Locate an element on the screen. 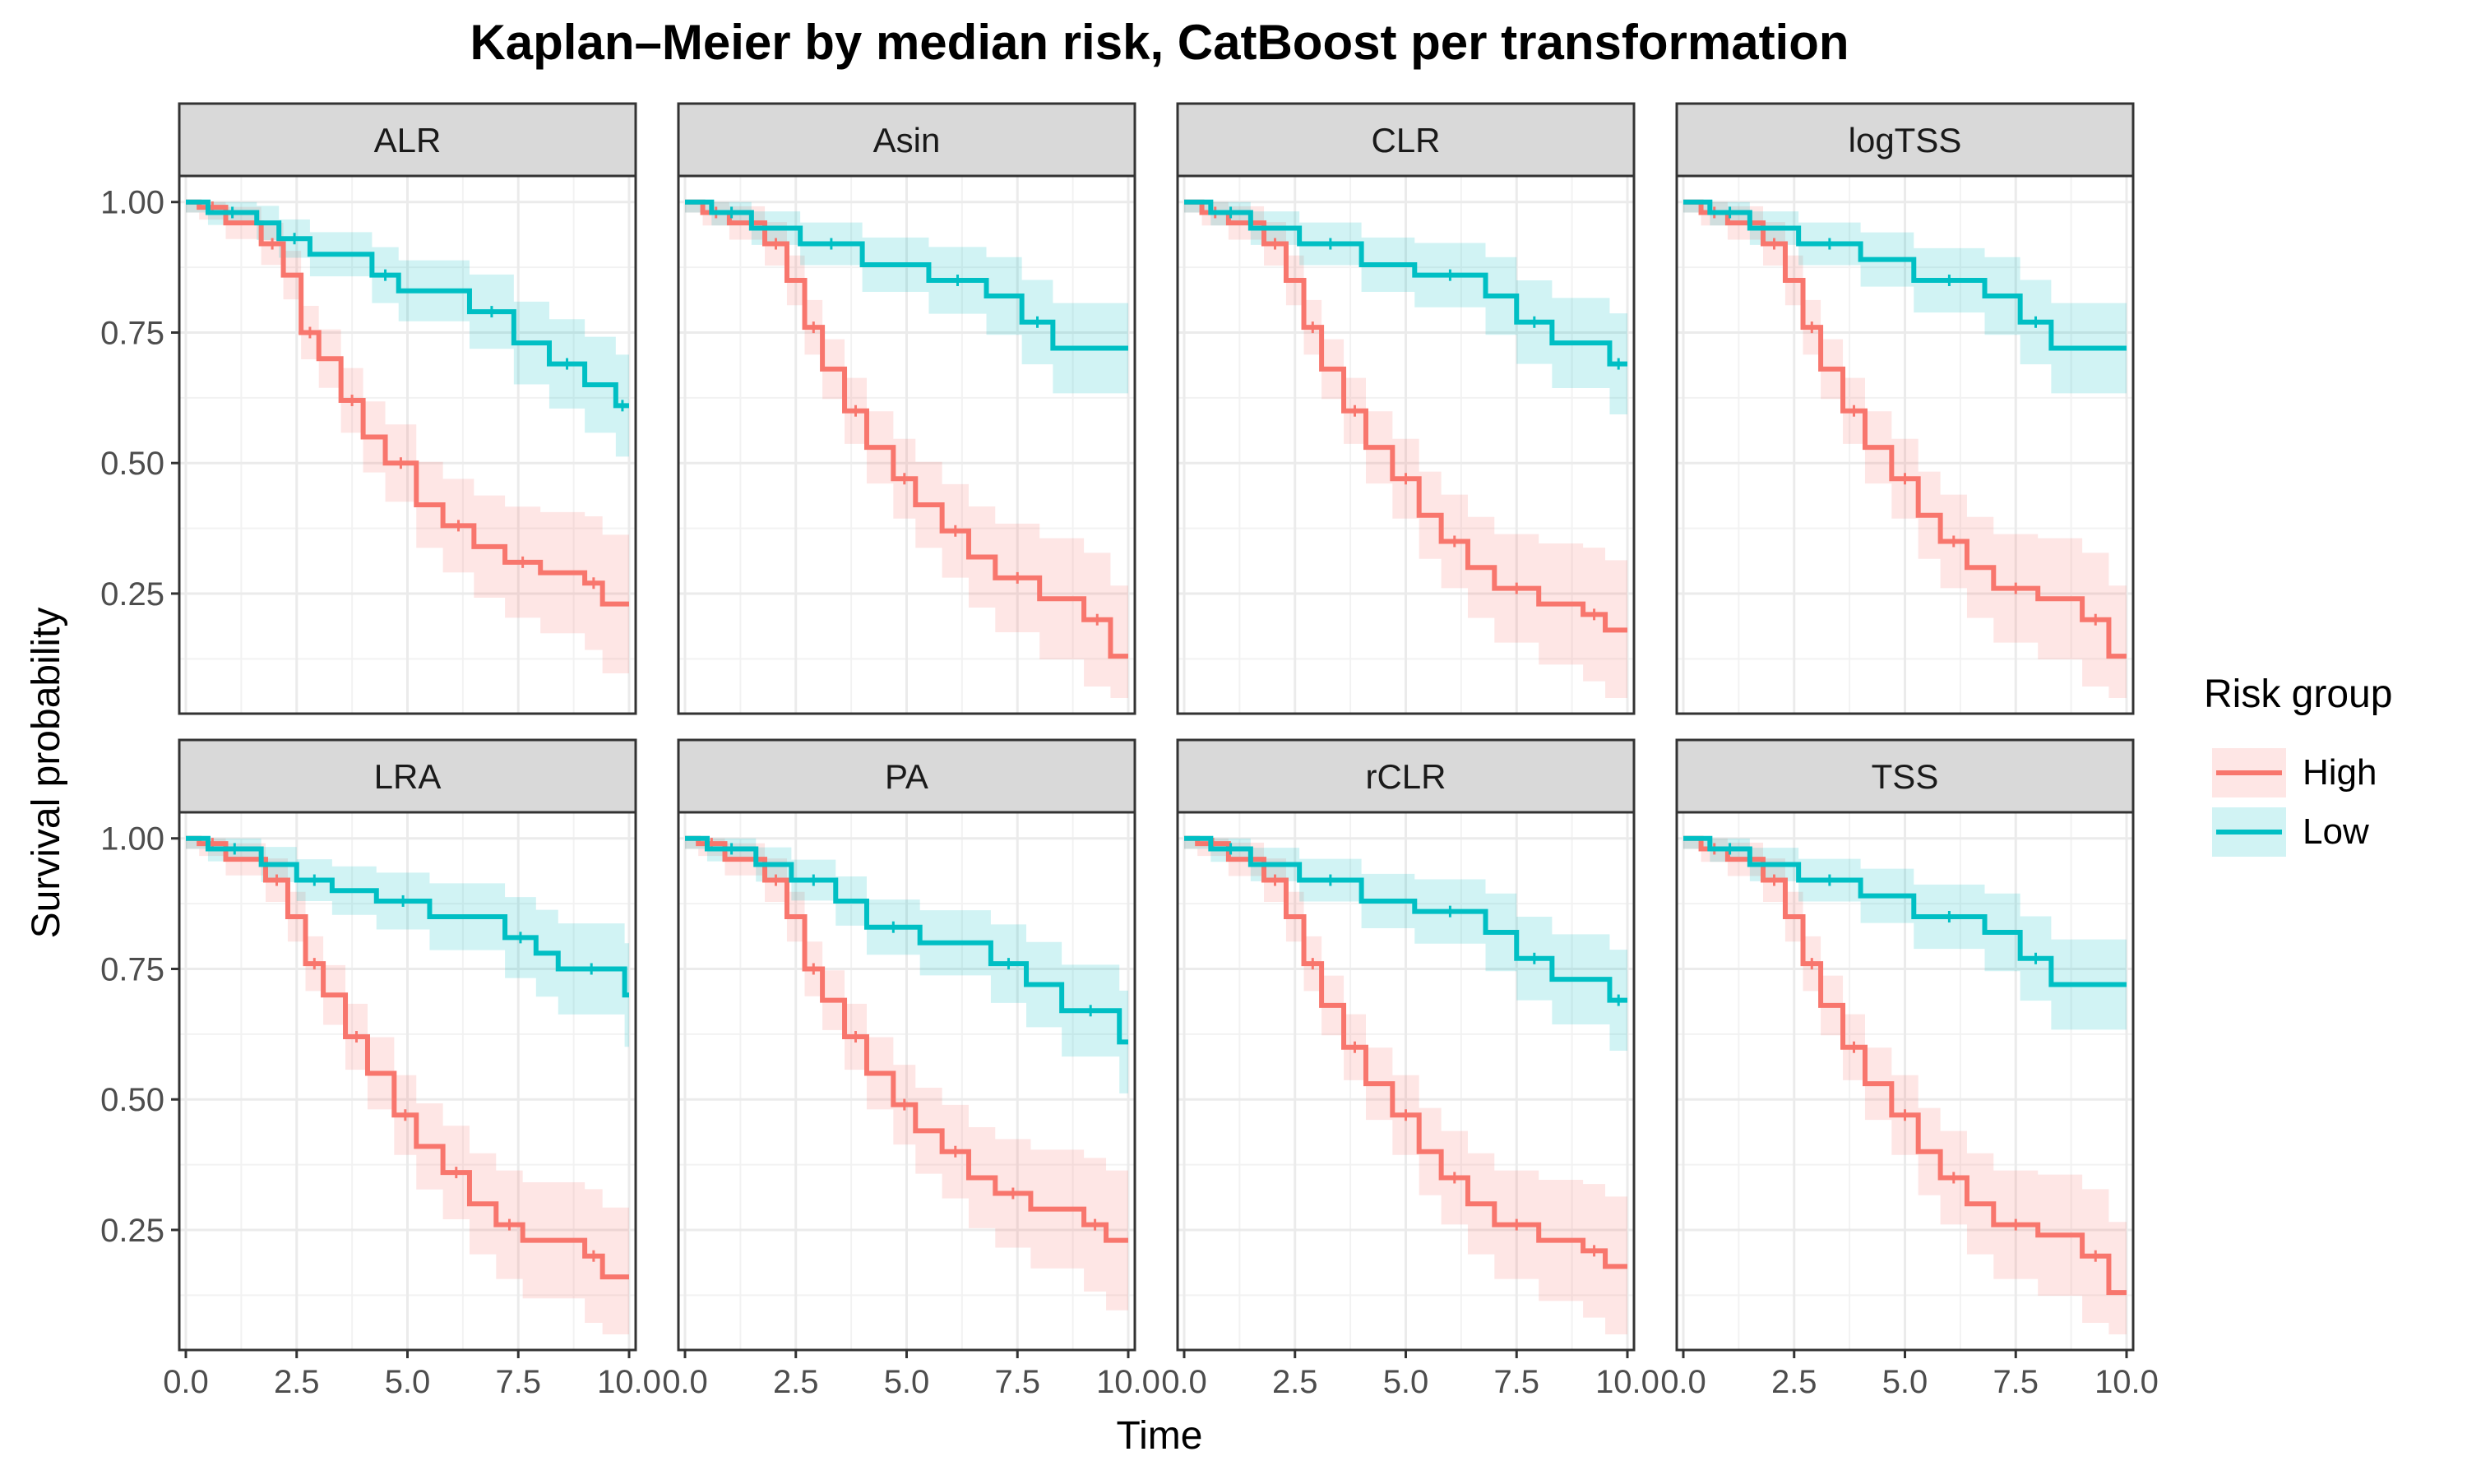  facet-label: PA is located at coordinates (907, 777).